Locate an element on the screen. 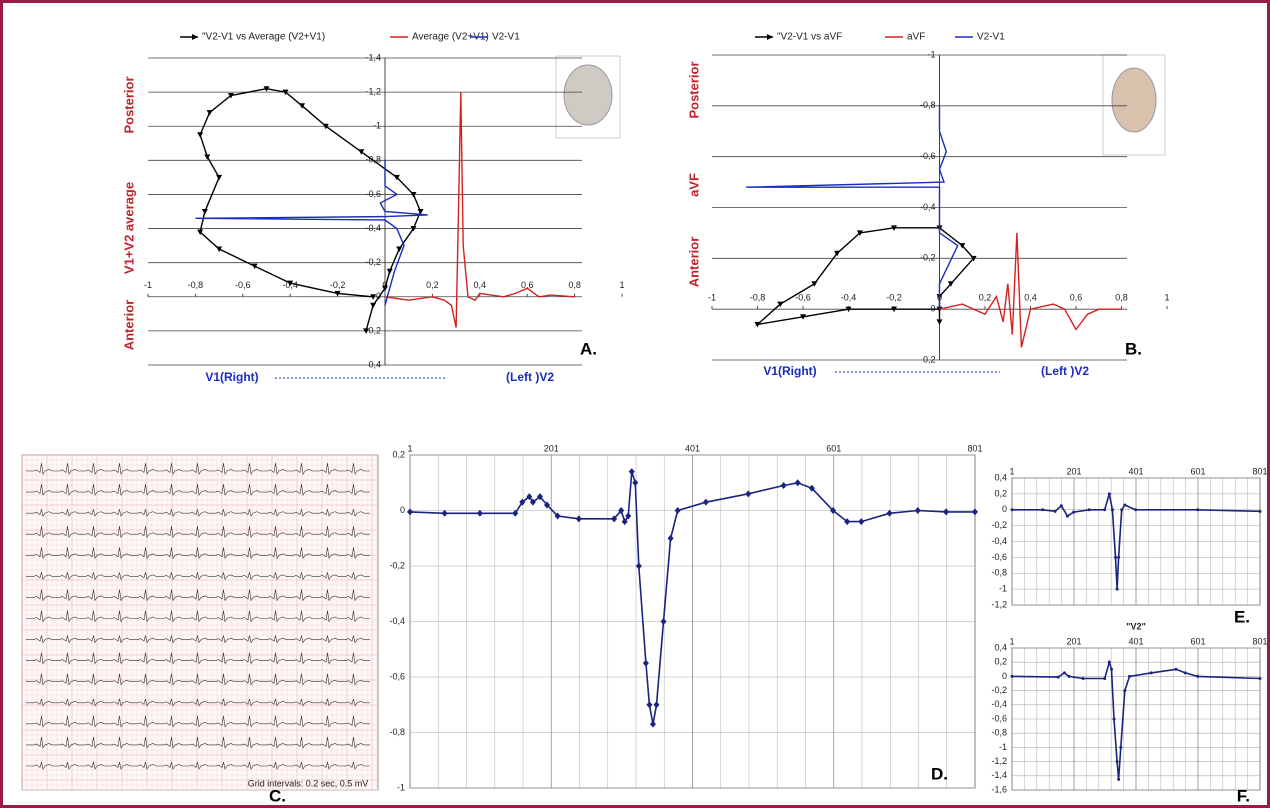 This screenshot has width=1270, height=808. x-tick-label: 401 is located at coordinates (692, 448).